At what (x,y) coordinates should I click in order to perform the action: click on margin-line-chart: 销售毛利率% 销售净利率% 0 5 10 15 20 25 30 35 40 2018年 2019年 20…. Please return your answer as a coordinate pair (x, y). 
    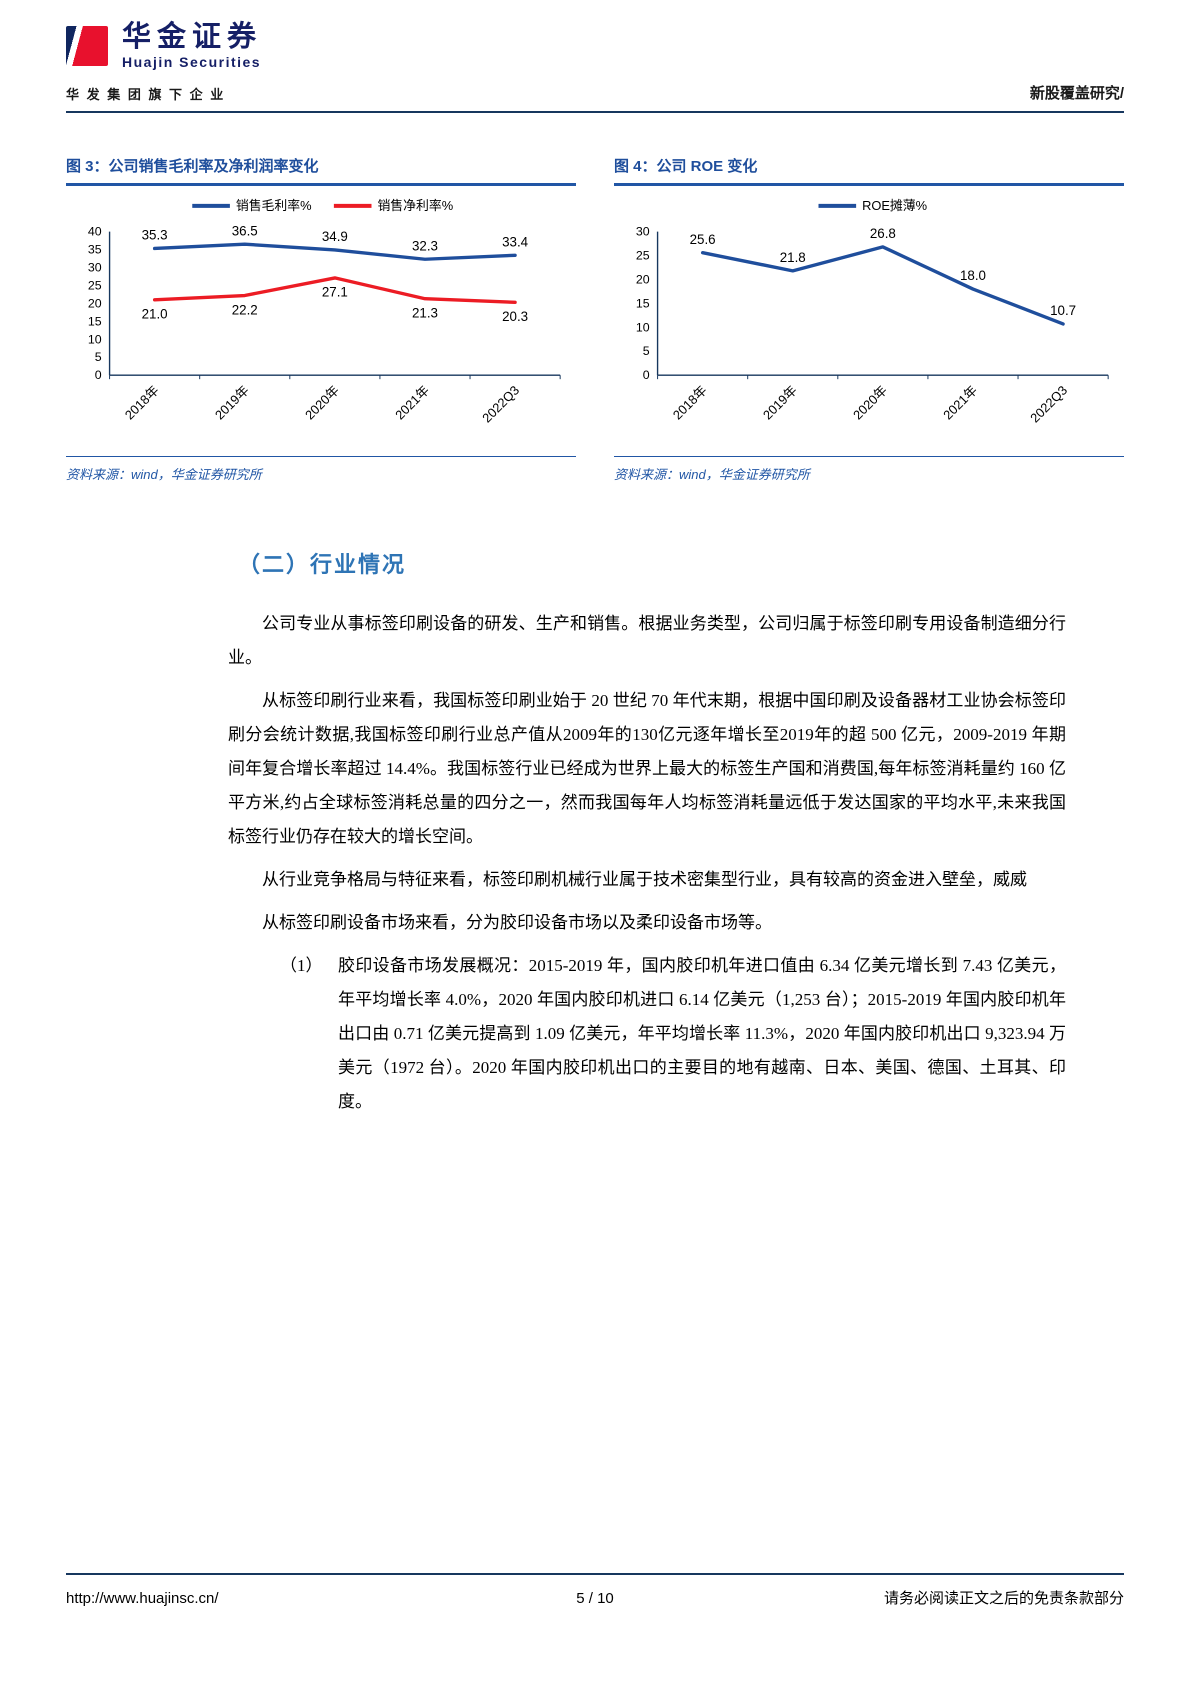
    Looking at the image, I should click on (324, 311).